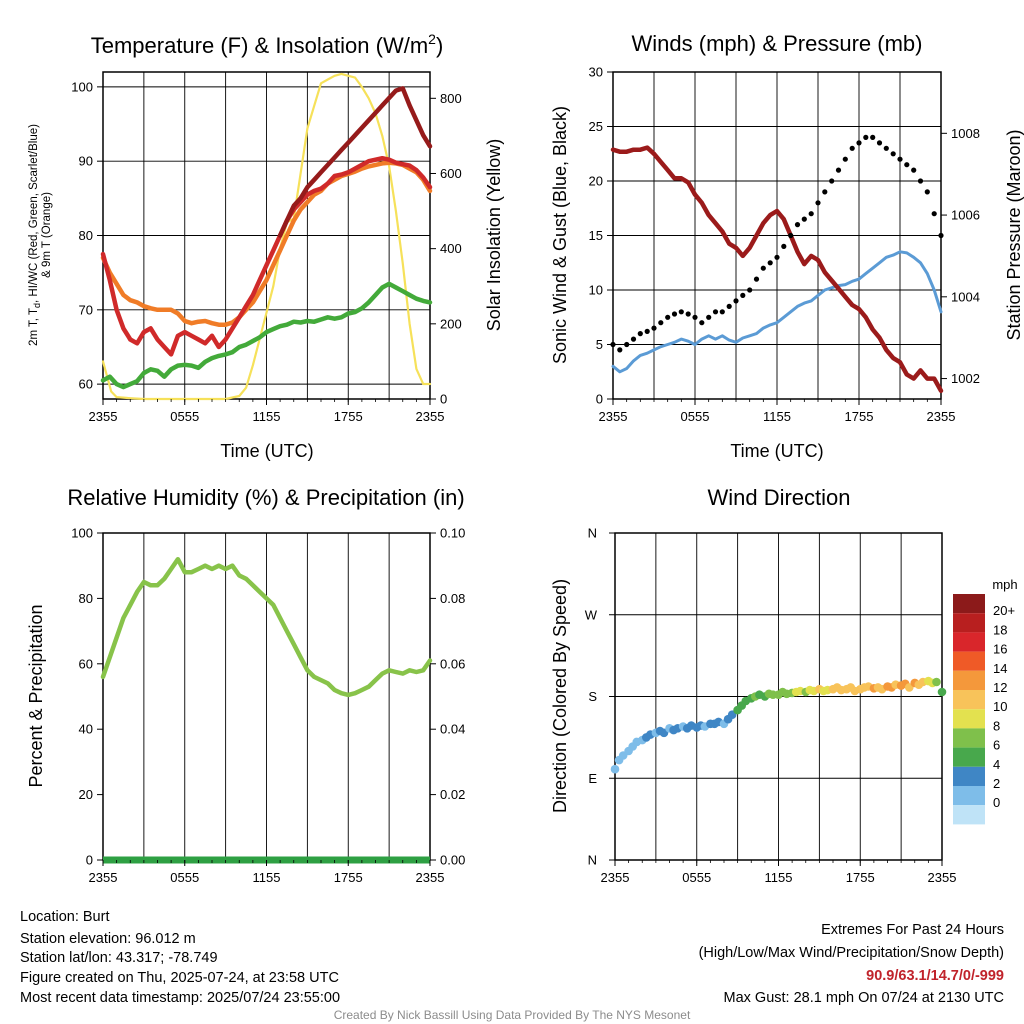 Image resolution: width=1024 pixels, height=1024 pixels. I want to click on y-tick-label: 800, so click(451, 98).